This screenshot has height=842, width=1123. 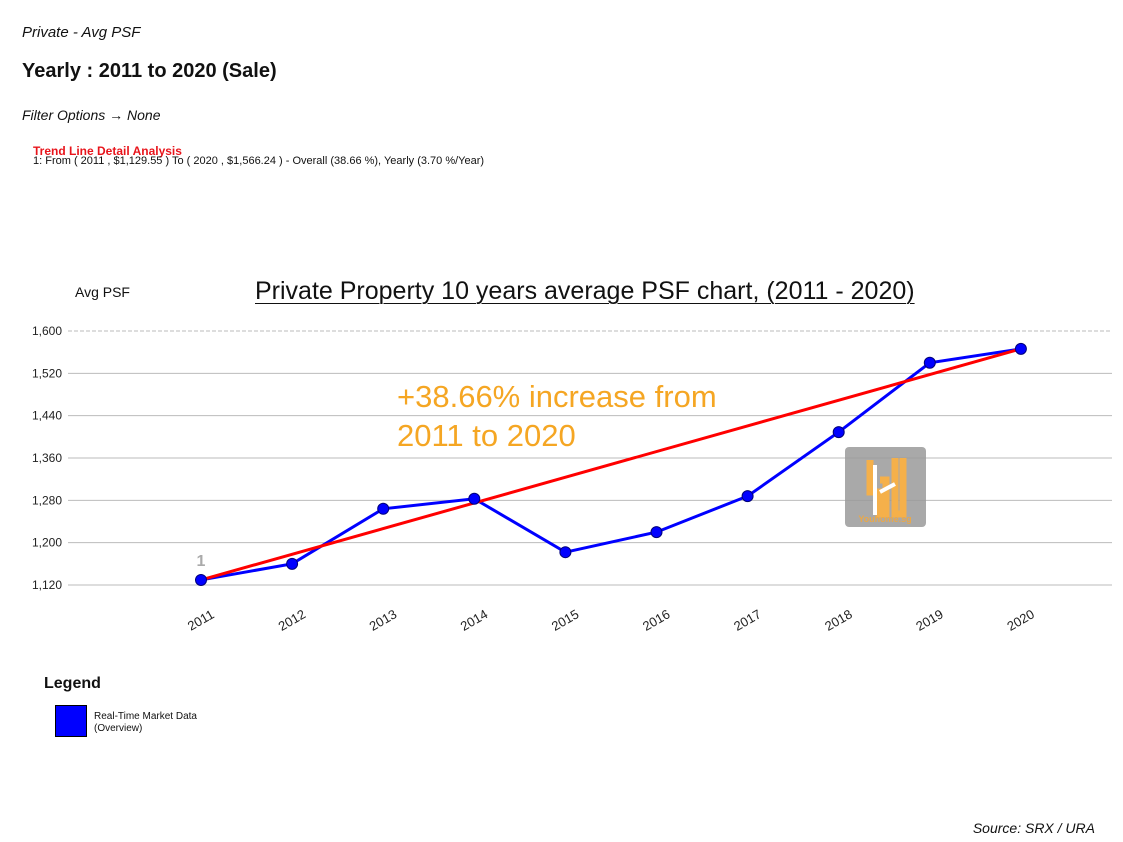 I want to click on legend-heading: Legend, so click(x=72, y=683).